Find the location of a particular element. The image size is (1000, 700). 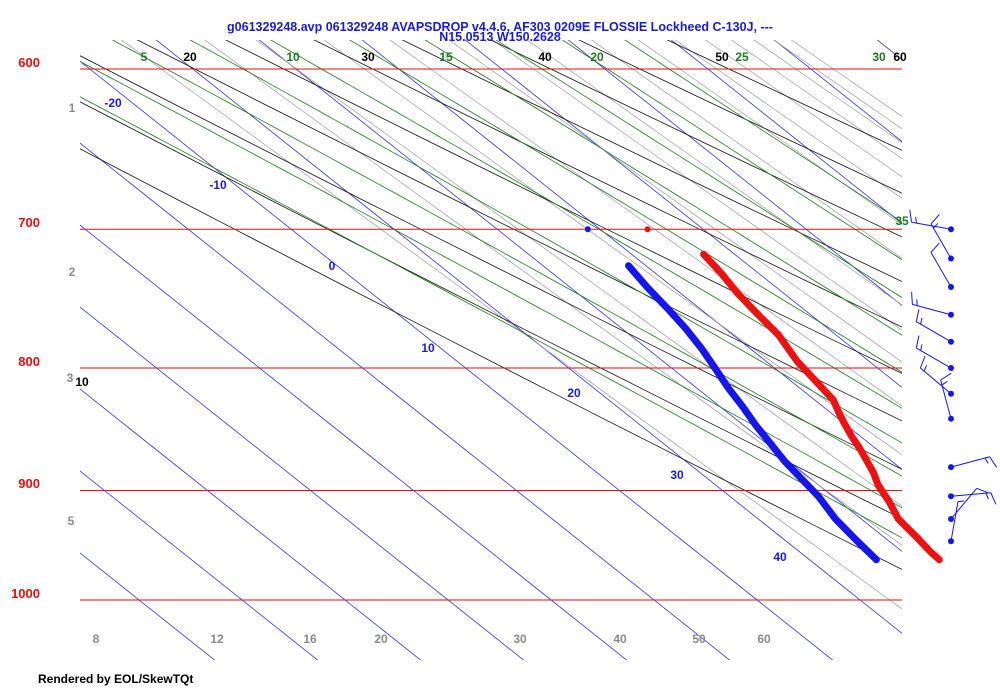

moist-adiabat-line is located at coordinates (763, 131).